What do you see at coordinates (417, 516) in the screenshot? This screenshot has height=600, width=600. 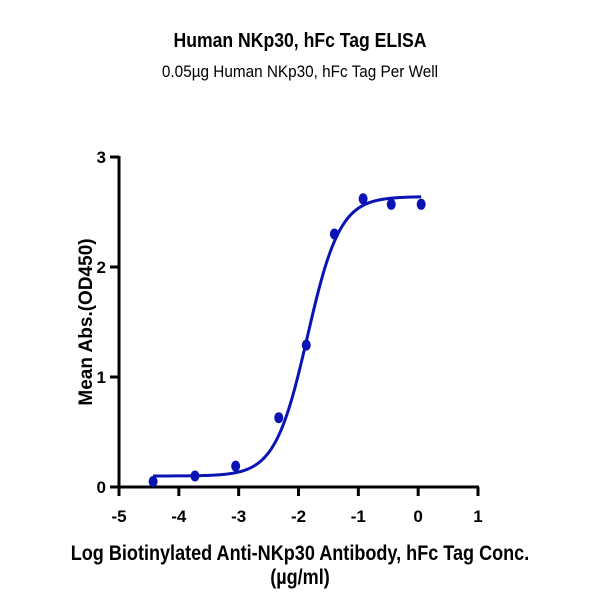 I see `x-tick-label: 0` at bounding box center [417, 516].